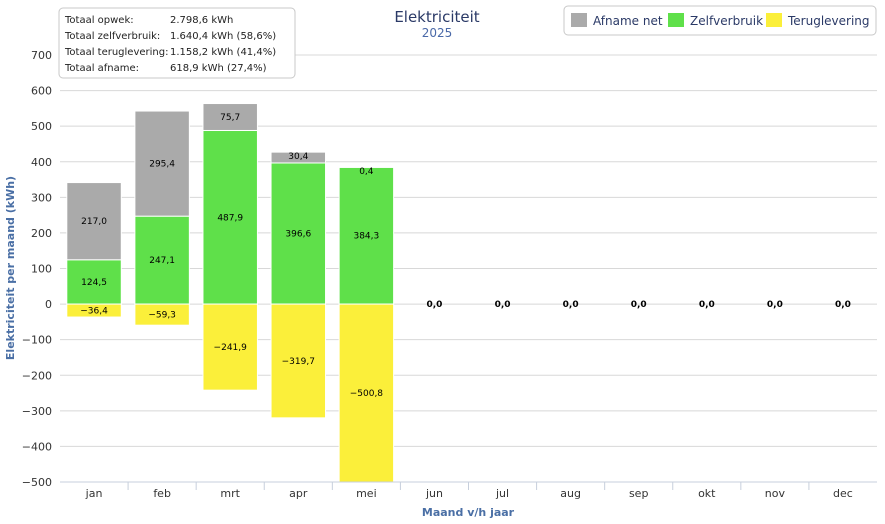 The height and width of the screenshot is (524, 885). I want to click on legend: Afname net Zelfverbruik Teruglevering, so click(720, 20).